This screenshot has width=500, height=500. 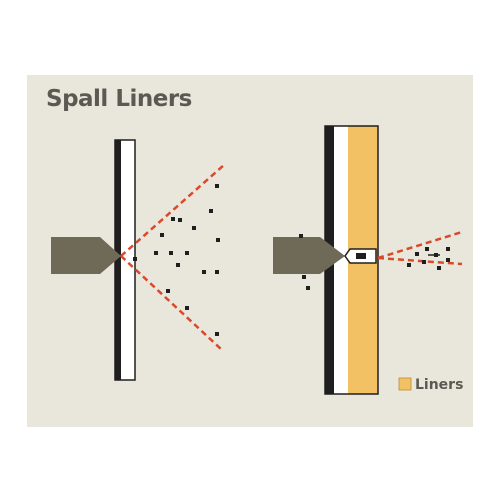 I want to click on armor-plate-face, so click(x=341, y=260).